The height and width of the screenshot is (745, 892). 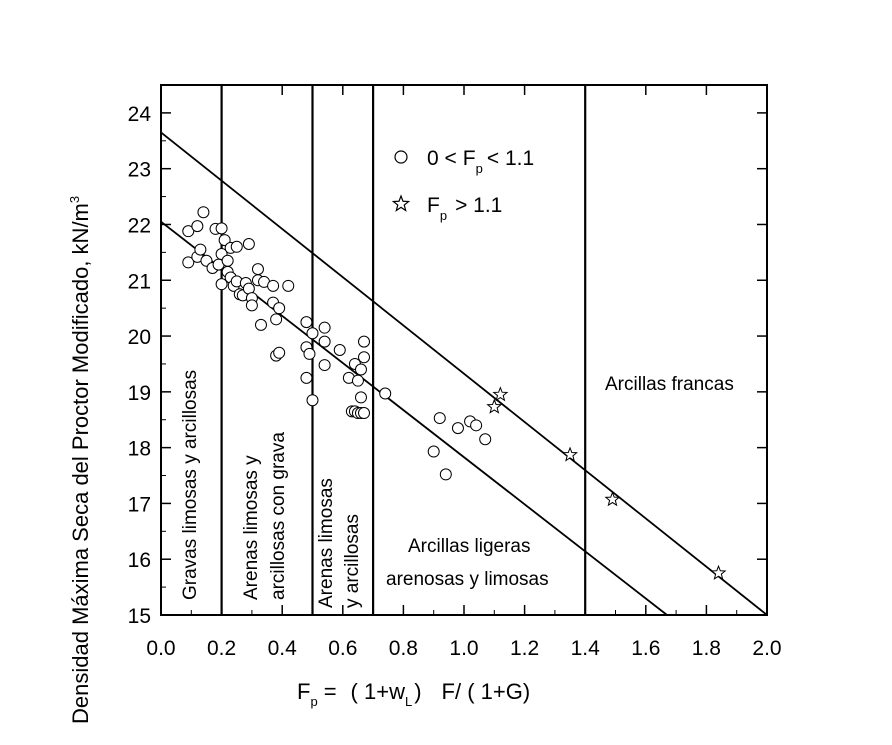 I want to click on legend-label-star: Fp > 1.1, so click(x=464, y=208).